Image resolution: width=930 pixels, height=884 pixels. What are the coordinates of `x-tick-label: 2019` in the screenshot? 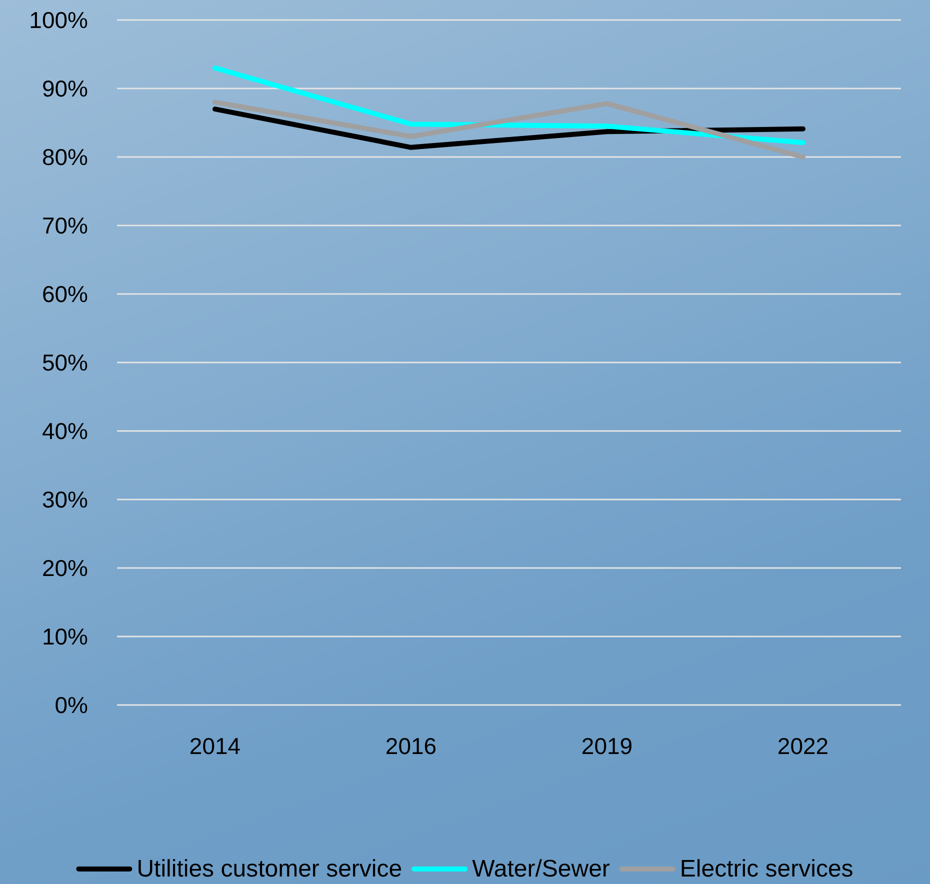 It's located at (607, 746).